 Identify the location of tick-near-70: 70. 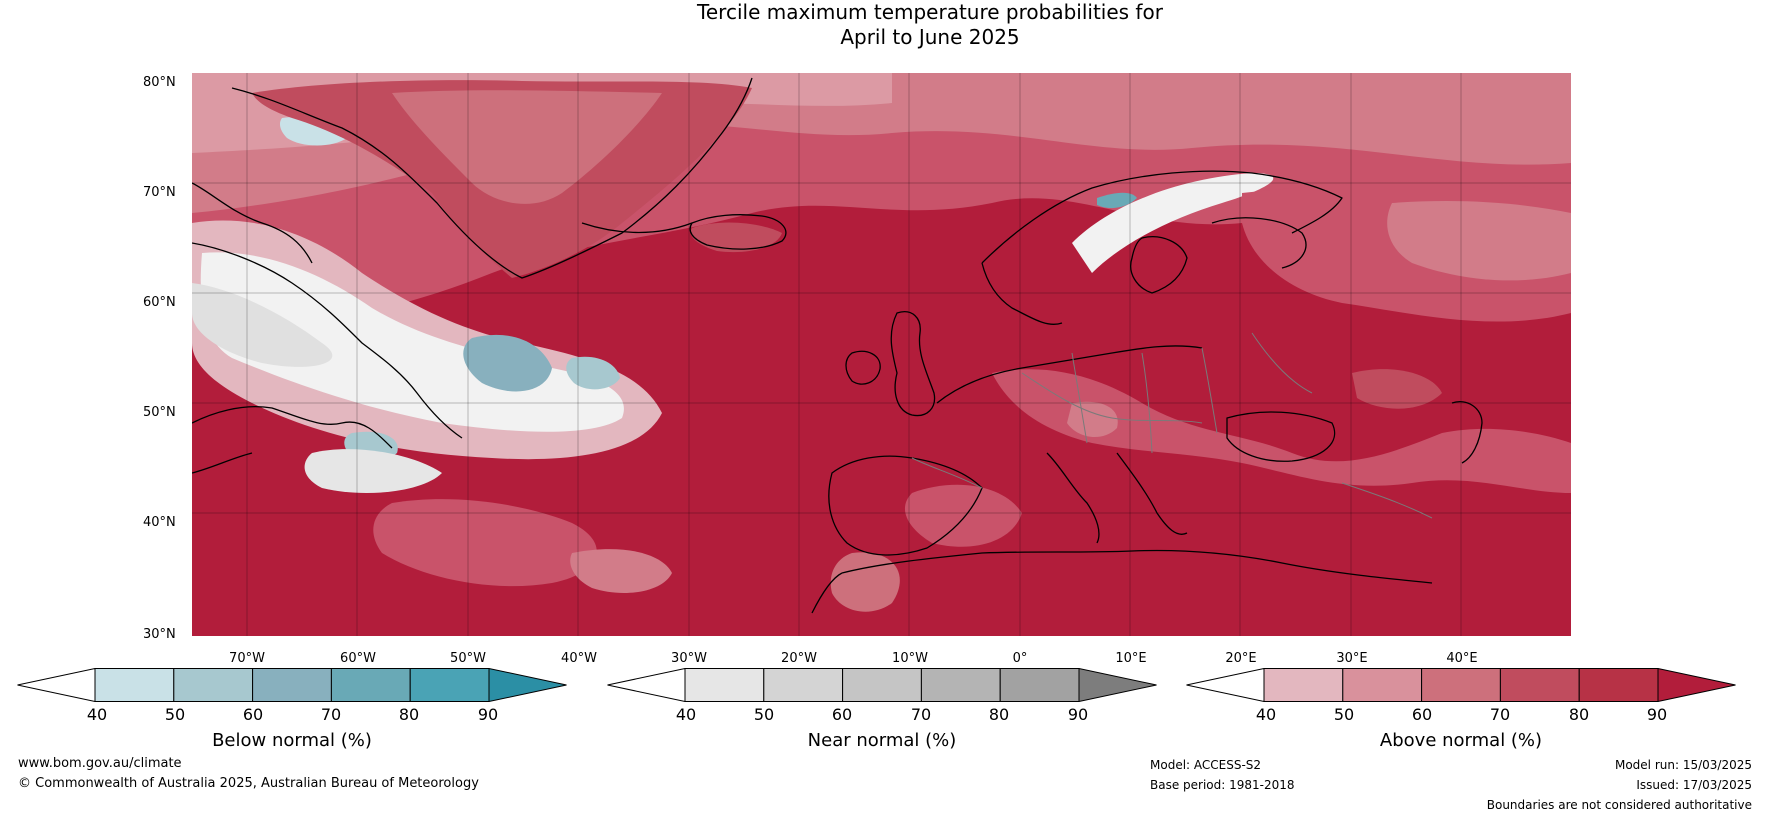
(921, 714).